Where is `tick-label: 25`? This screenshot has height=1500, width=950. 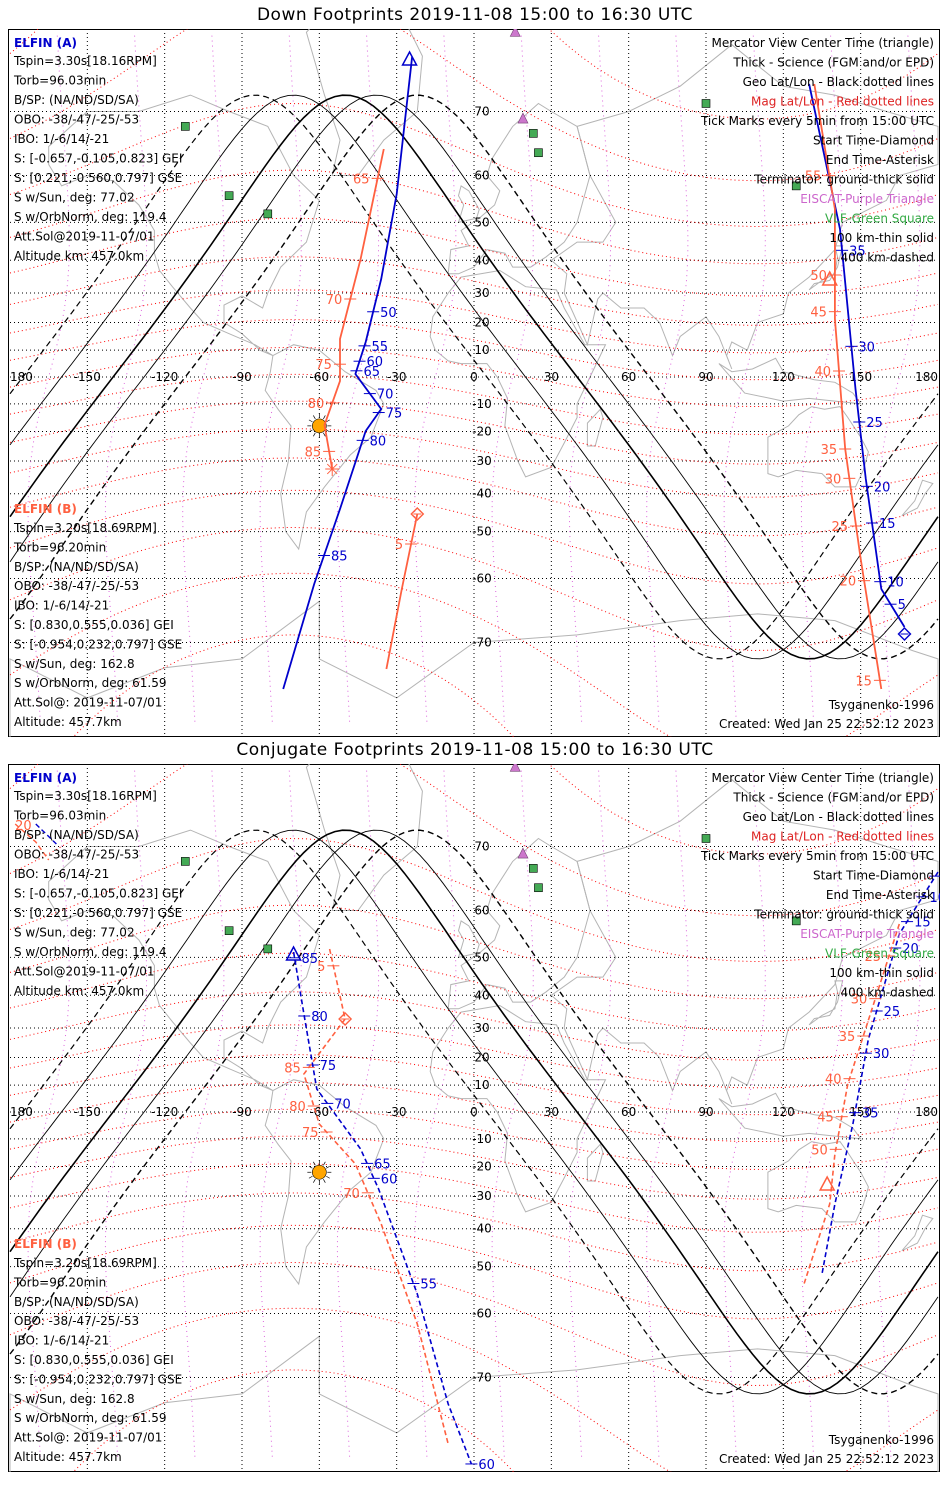 tick-label: 25 is located at coordinates (892, 1012).